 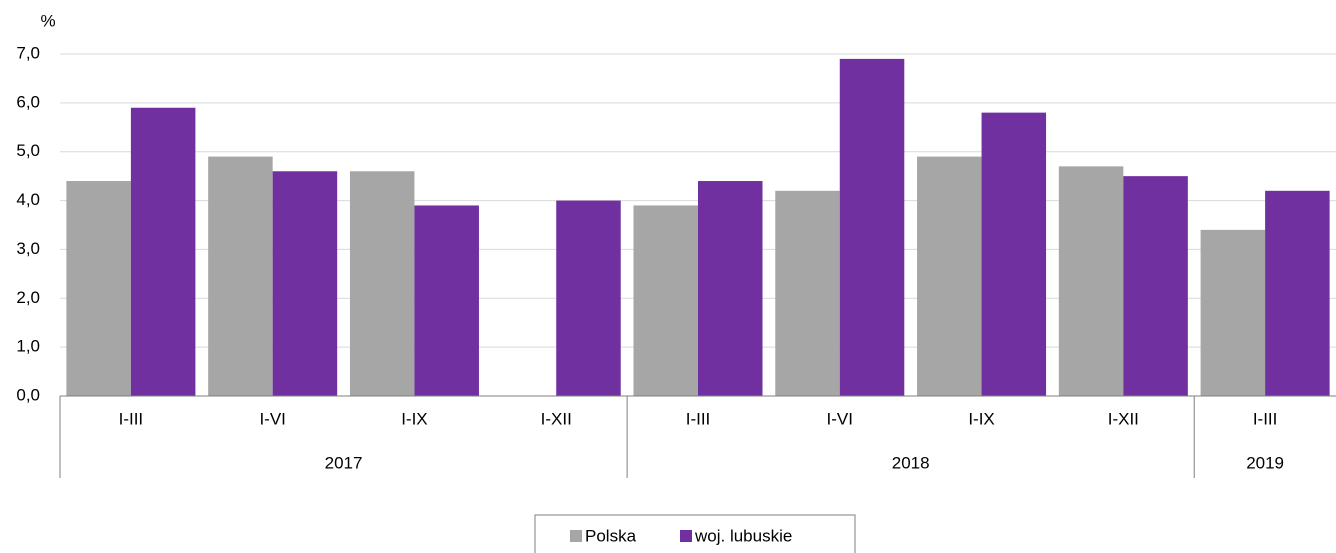 What do you see at coordinates (611, 535) in the screenshot?
I see `legend-label: Polska` at bounding box center [611, 535].